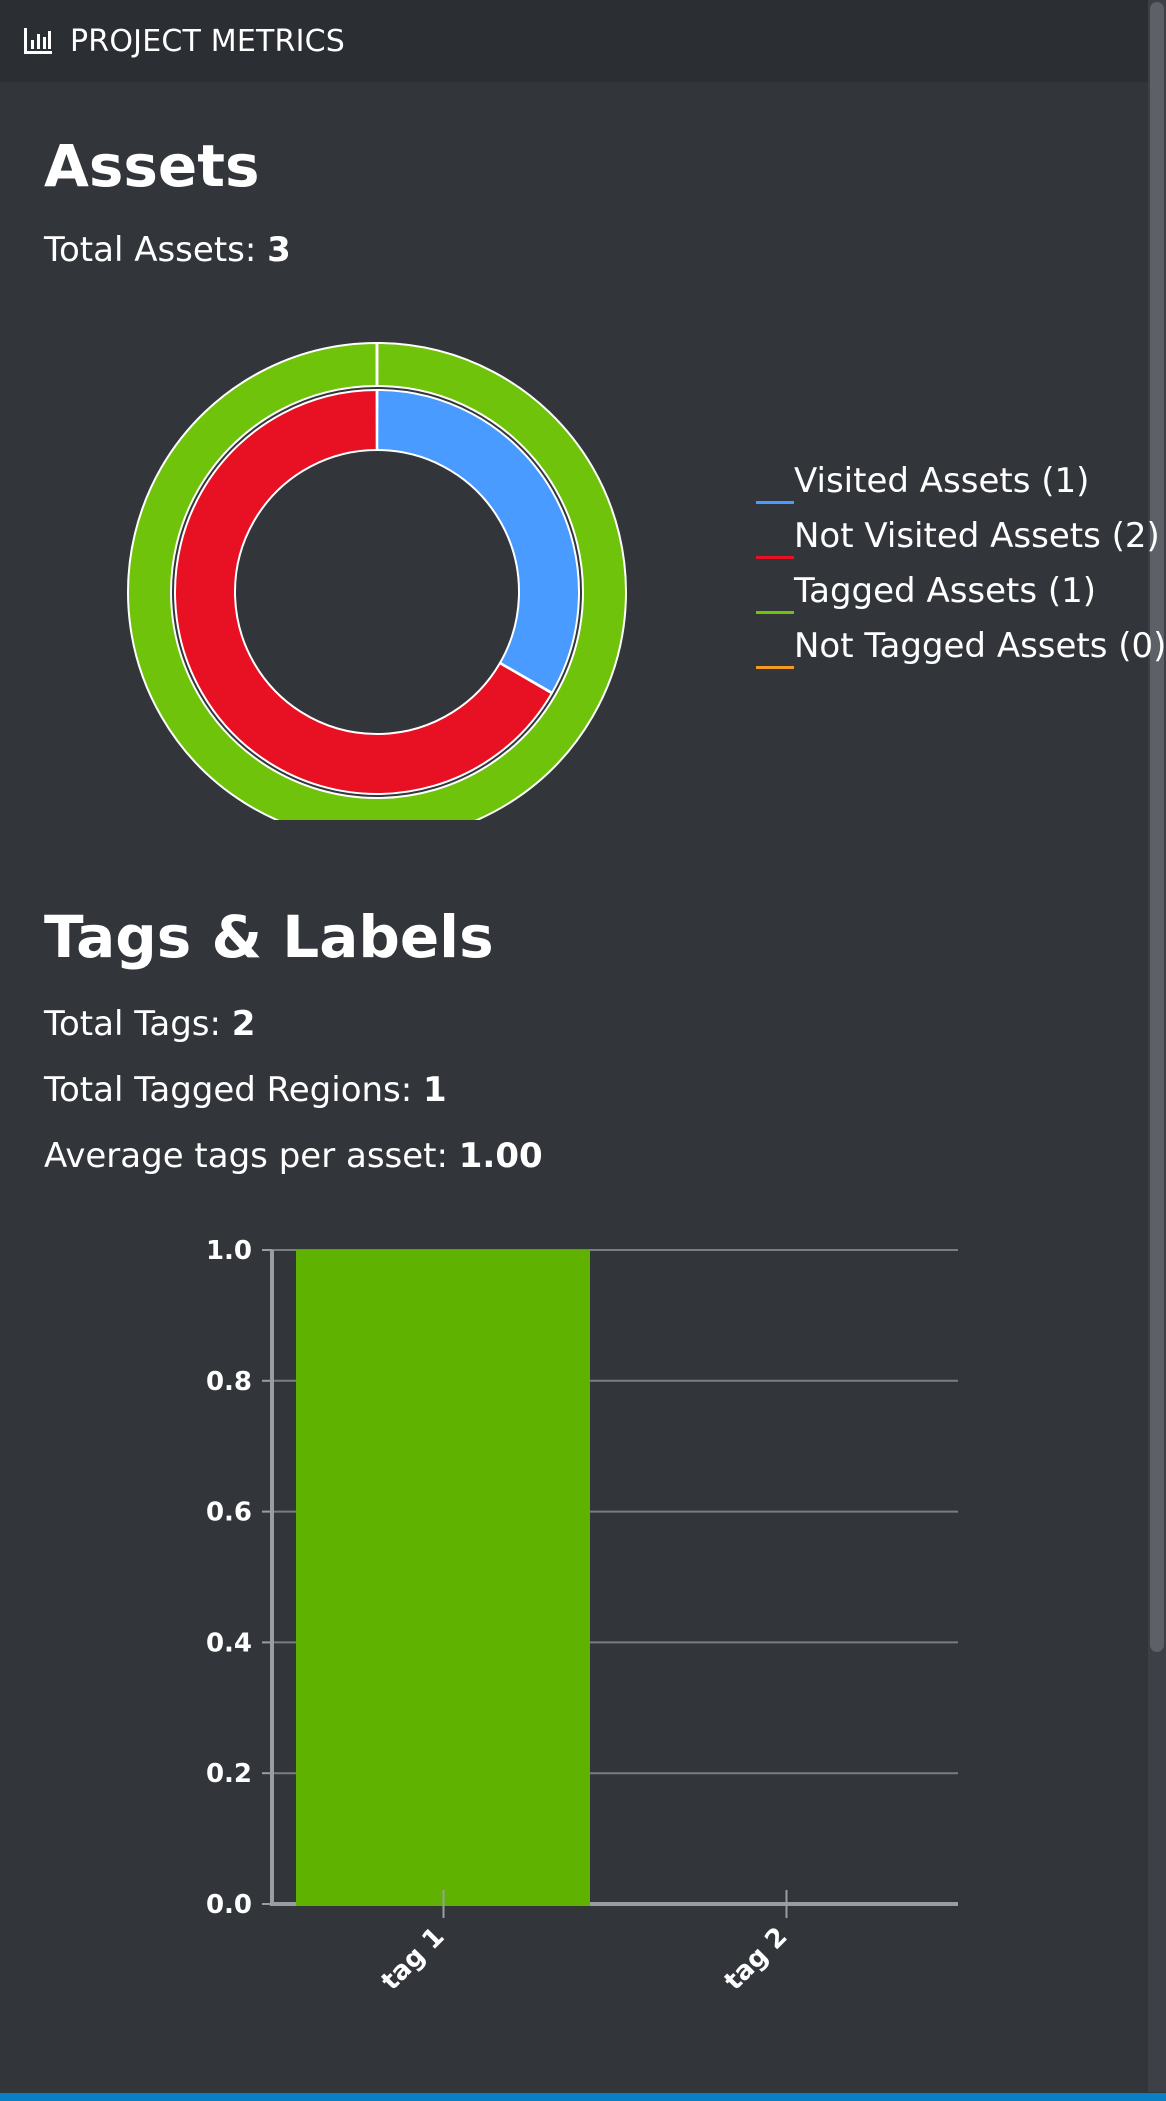  What do you see at coordinates (38, 41) in the screenshot?
I see `bar-chart-icon` at bounding box center [38, 41].